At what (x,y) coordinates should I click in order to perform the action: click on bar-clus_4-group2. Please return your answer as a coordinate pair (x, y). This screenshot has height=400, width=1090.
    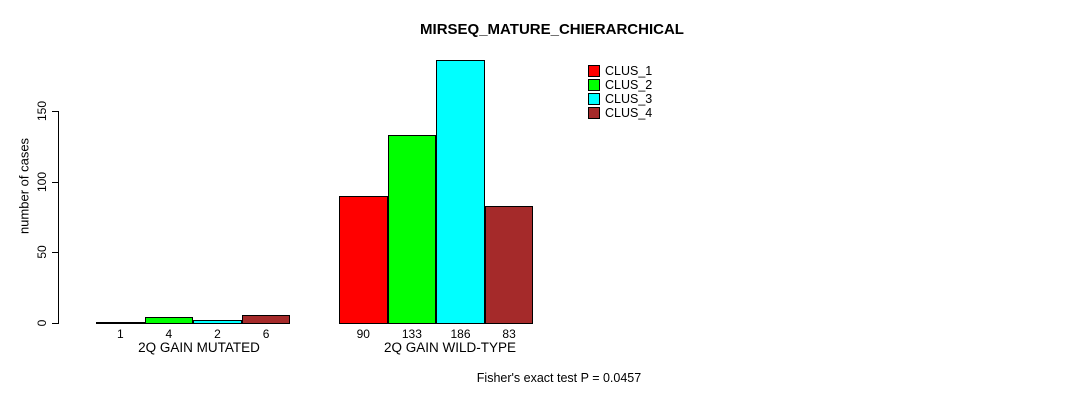
    Looking at the image, I should click on (509, 264).